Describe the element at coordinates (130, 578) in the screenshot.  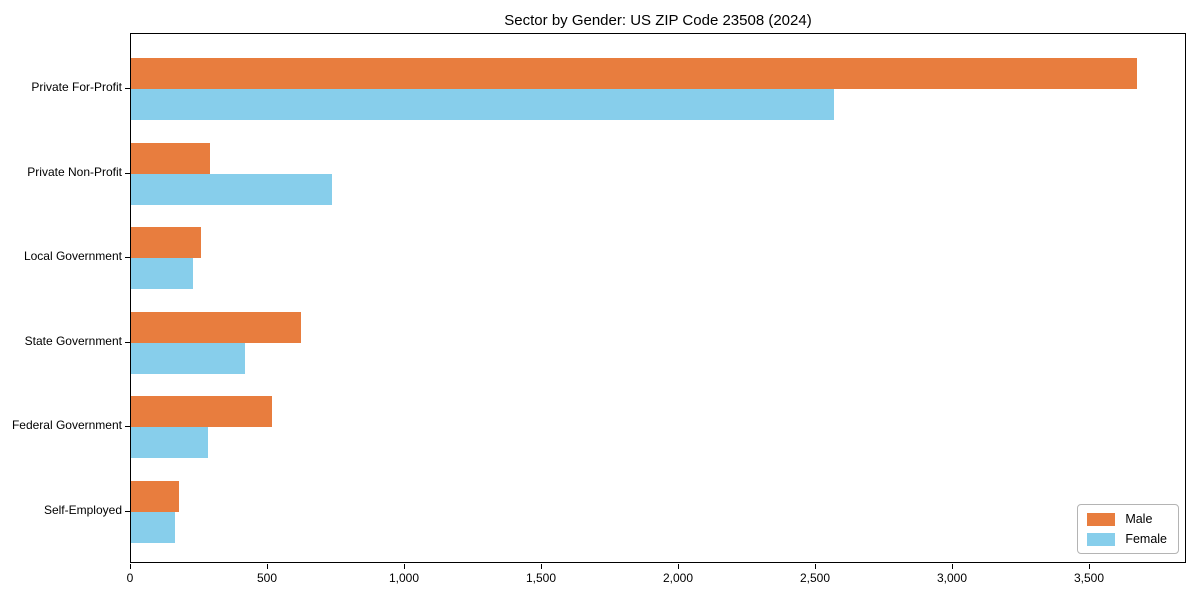
I see `x-axis-tick-label: 0` at that location.